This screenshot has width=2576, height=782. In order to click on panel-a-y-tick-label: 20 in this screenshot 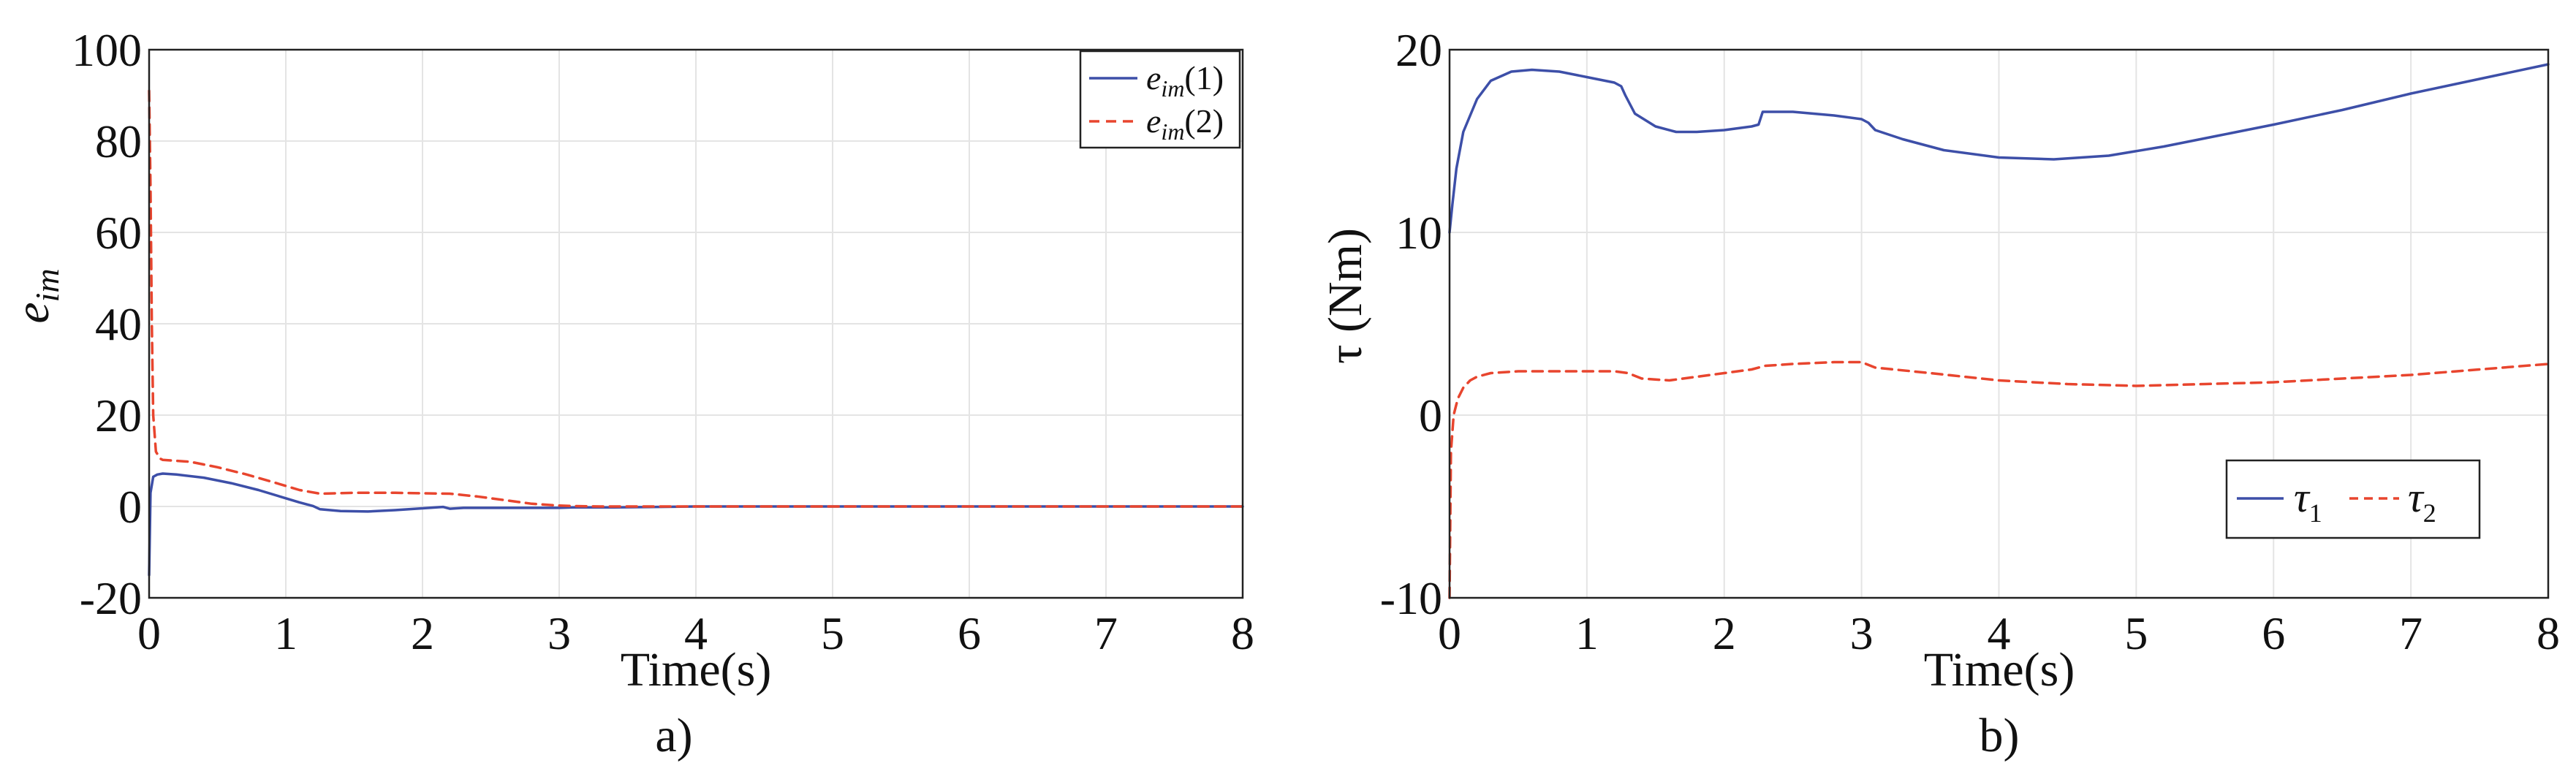, I will do `click(118, 415)`.